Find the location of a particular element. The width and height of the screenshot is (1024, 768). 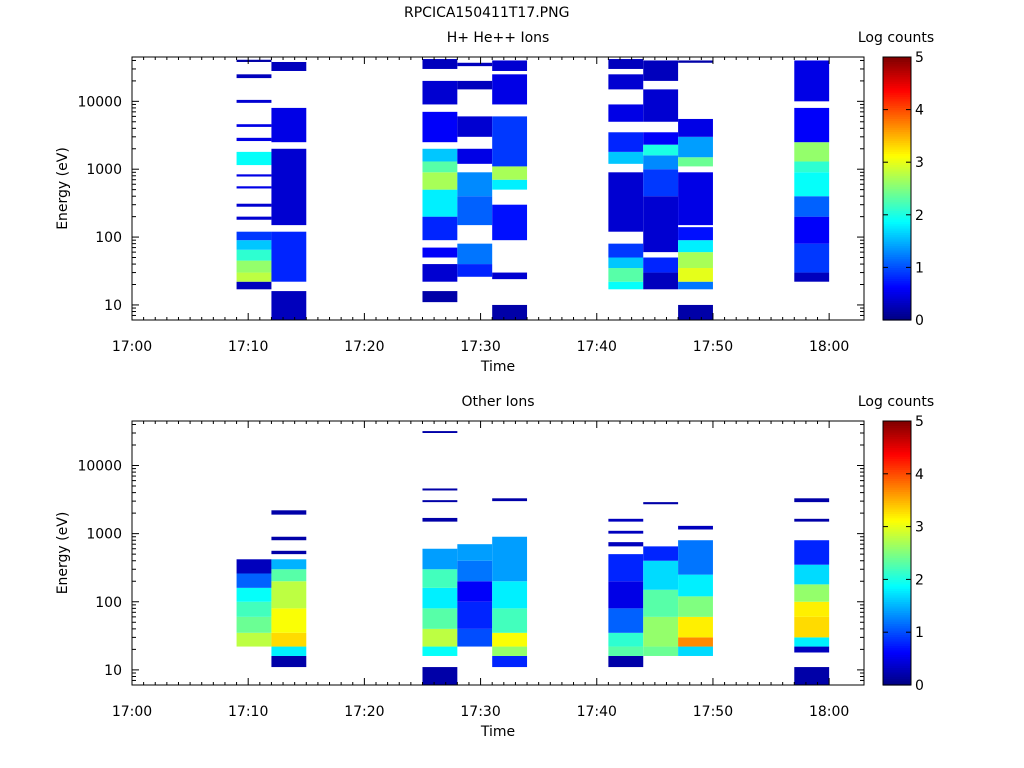

x-axis-label: Time is located at coordinates (497, 367).